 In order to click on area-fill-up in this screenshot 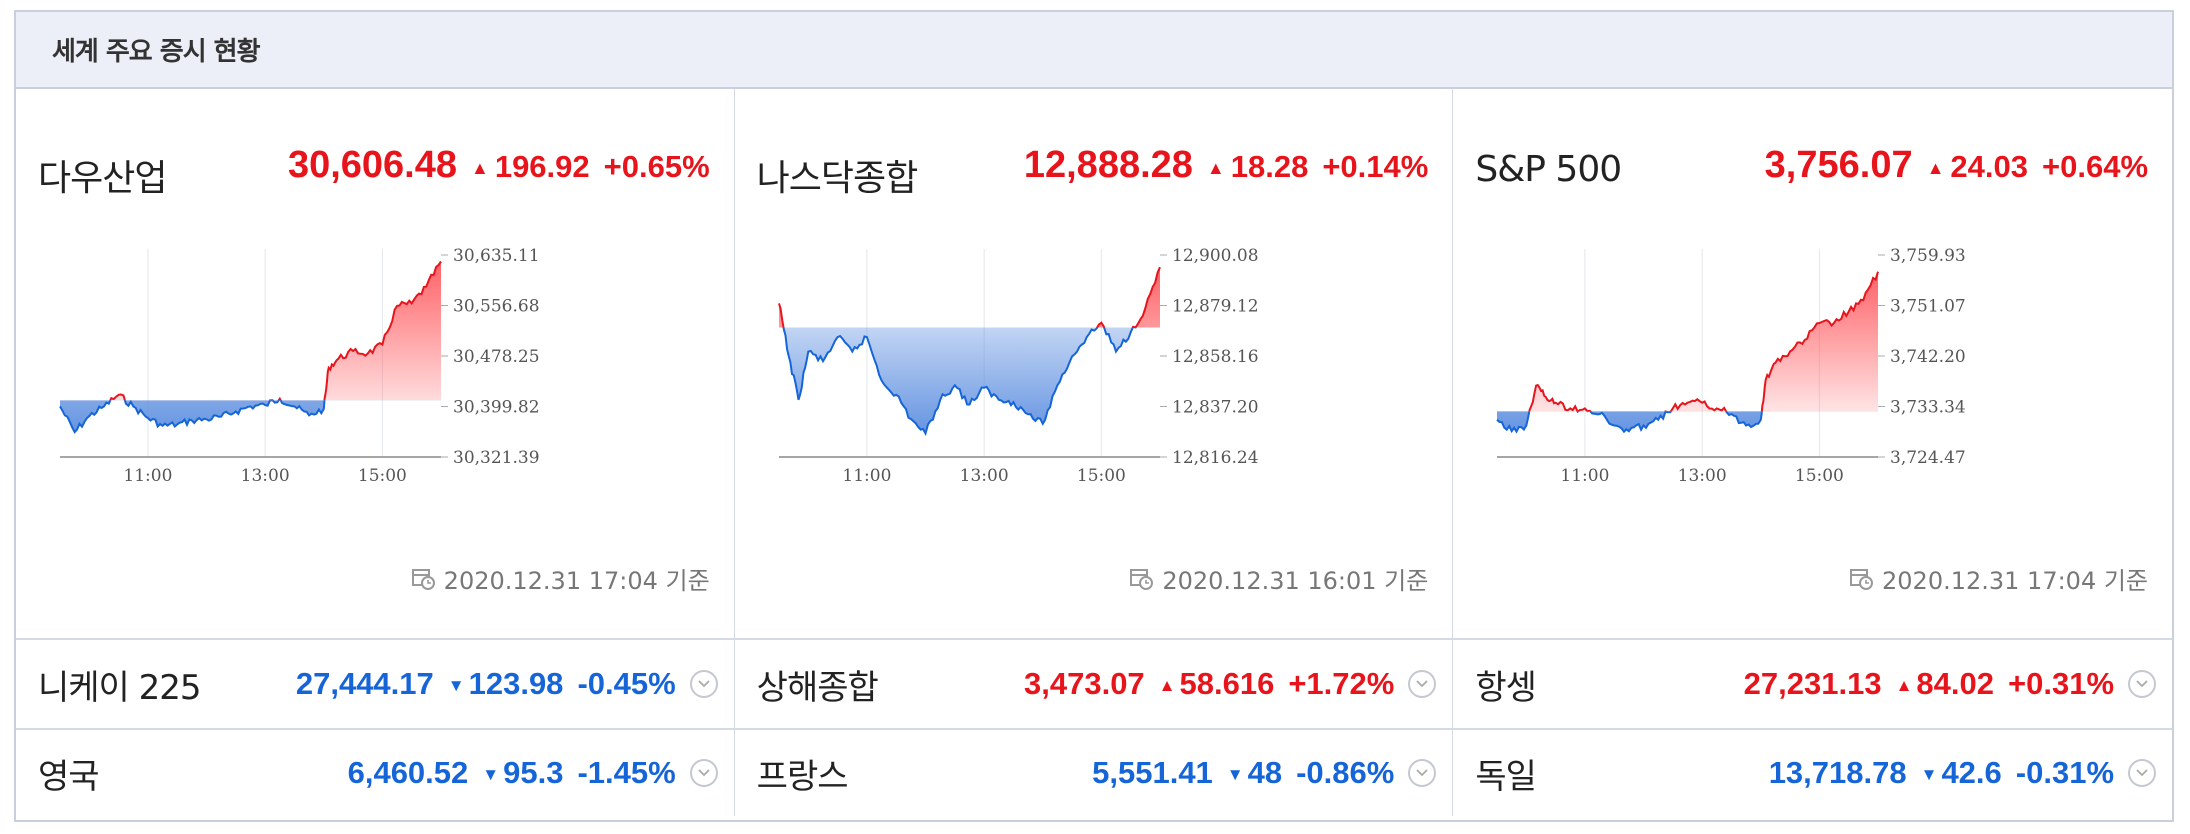, I will do `click(275, 331)`.